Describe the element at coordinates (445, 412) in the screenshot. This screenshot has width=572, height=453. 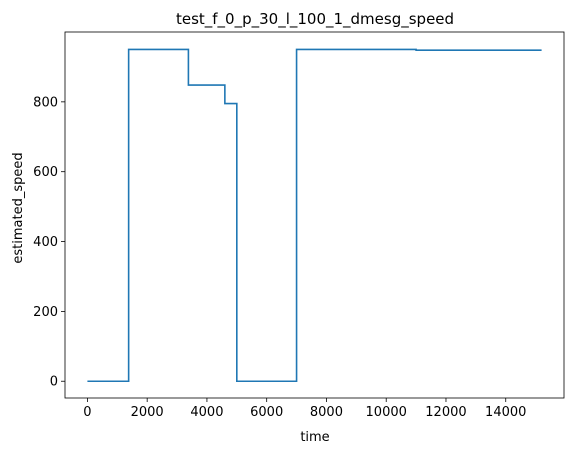
I see `x-tick-label: 12000` at that location.